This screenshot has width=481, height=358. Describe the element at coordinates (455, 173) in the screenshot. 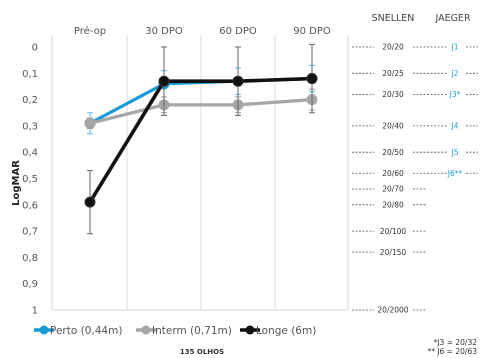

I see `jaeger-value: J6**` at that location.